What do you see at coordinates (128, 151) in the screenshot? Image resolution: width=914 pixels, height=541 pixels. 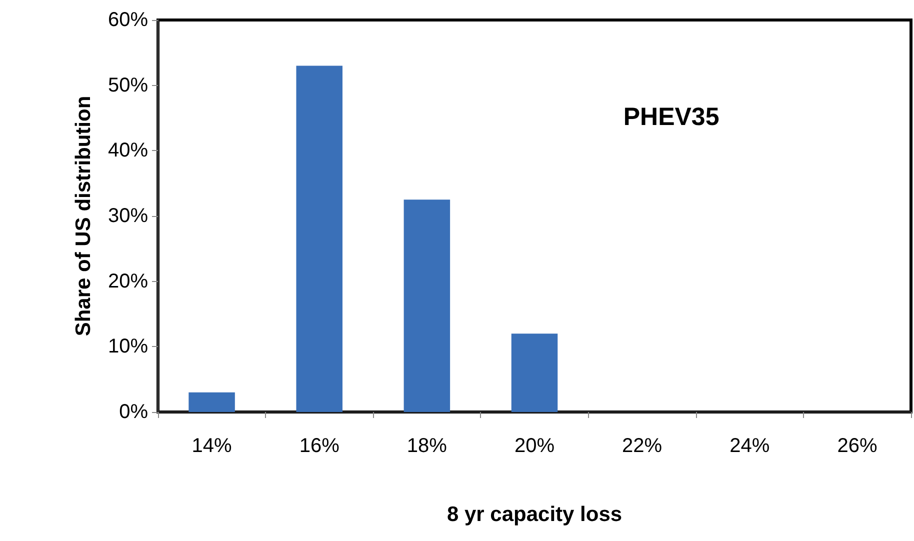 I see `y-tick-label: 40%` at bounding box center [128, 151].